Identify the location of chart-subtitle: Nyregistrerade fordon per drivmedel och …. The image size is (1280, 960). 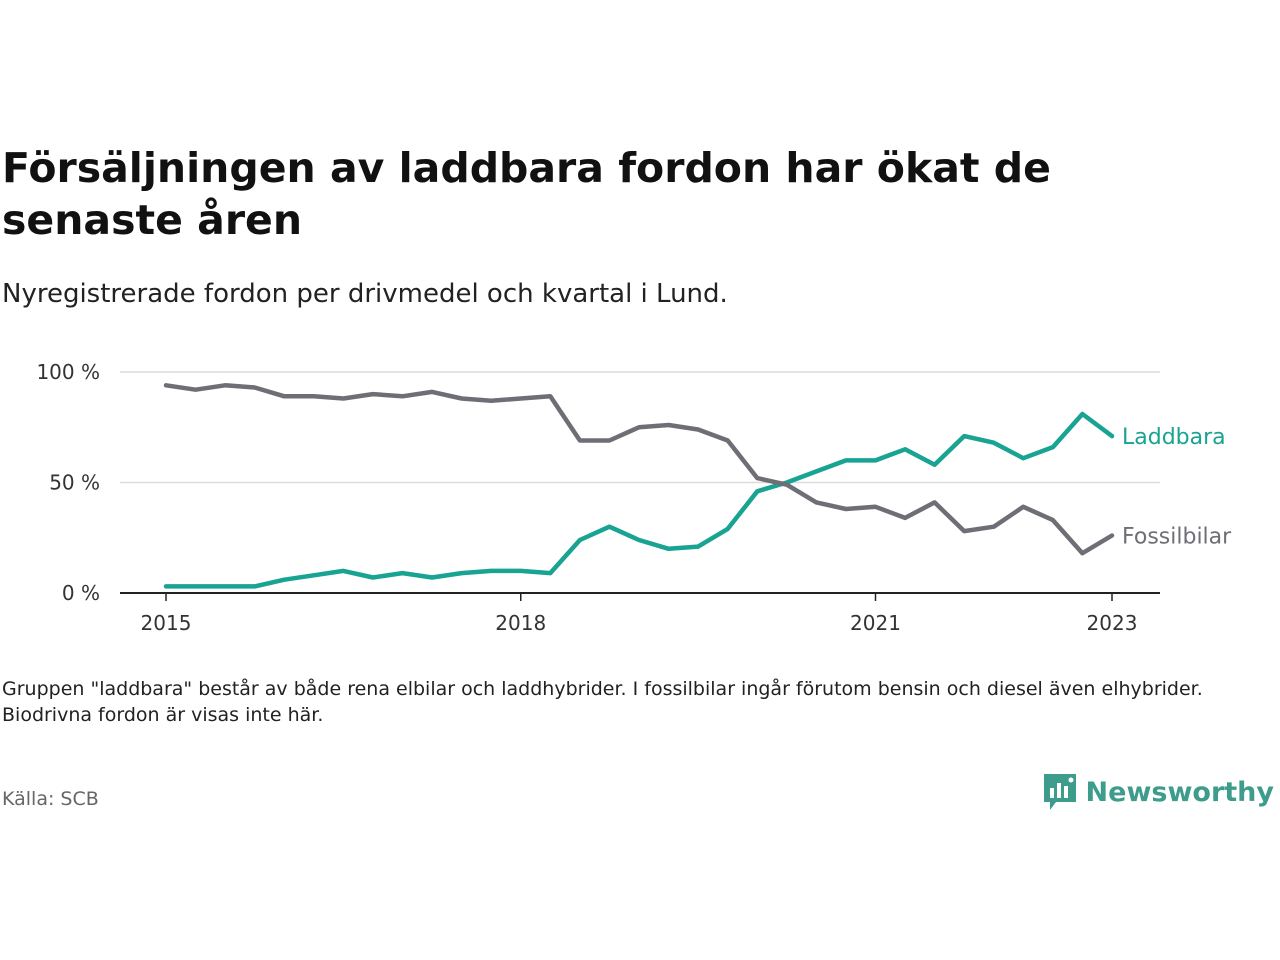
(365, 294).